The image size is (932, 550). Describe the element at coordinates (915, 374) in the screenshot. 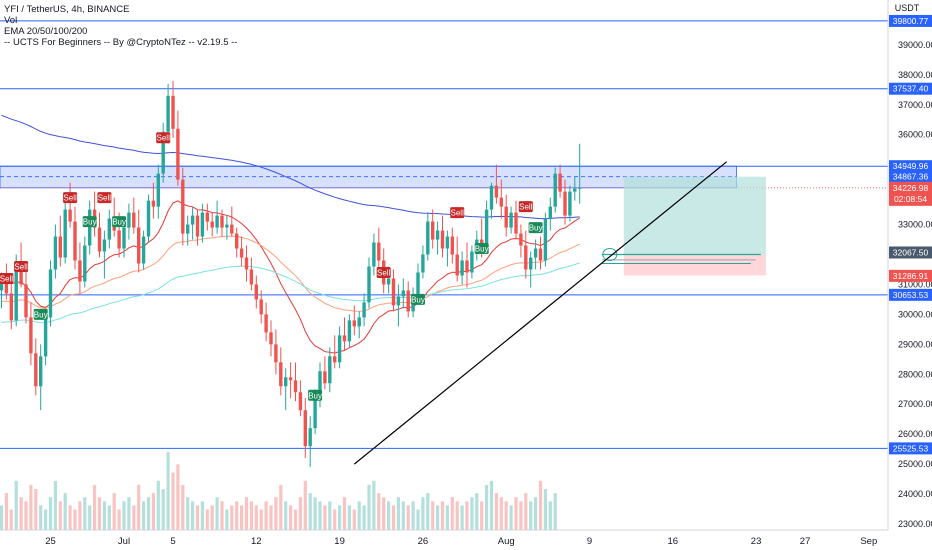

I see `y-tick-label: 28000.00` at that location.